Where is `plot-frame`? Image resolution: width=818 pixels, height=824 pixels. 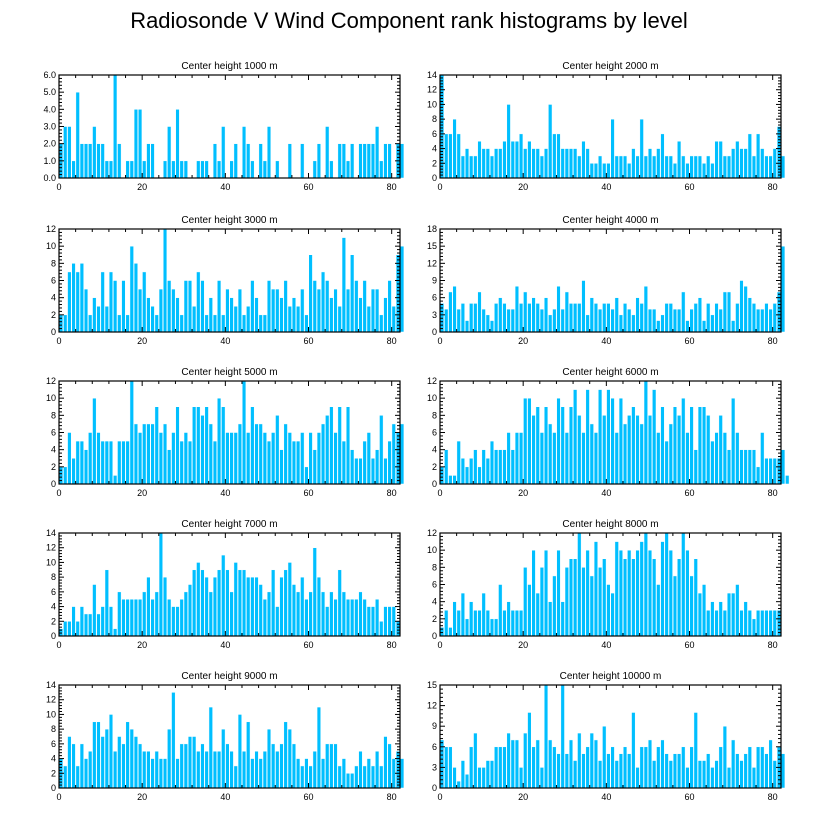 plot-frame is located at coordinates (610, 126).